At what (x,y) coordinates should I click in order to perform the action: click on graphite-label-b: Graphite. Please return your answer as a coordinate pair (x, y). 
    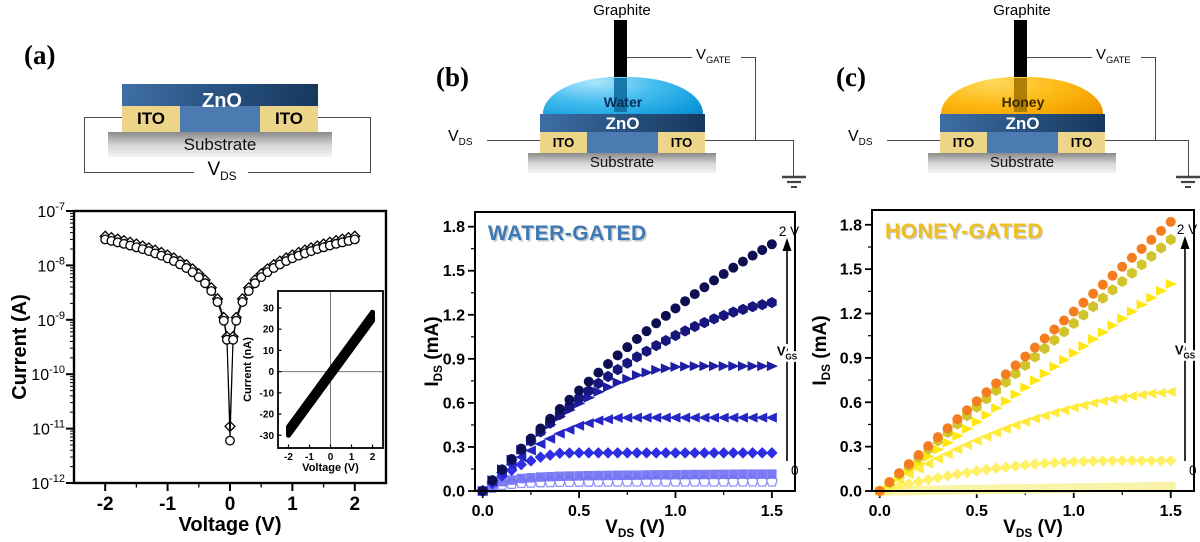
    Looking at the image, I should click on (622, 10).